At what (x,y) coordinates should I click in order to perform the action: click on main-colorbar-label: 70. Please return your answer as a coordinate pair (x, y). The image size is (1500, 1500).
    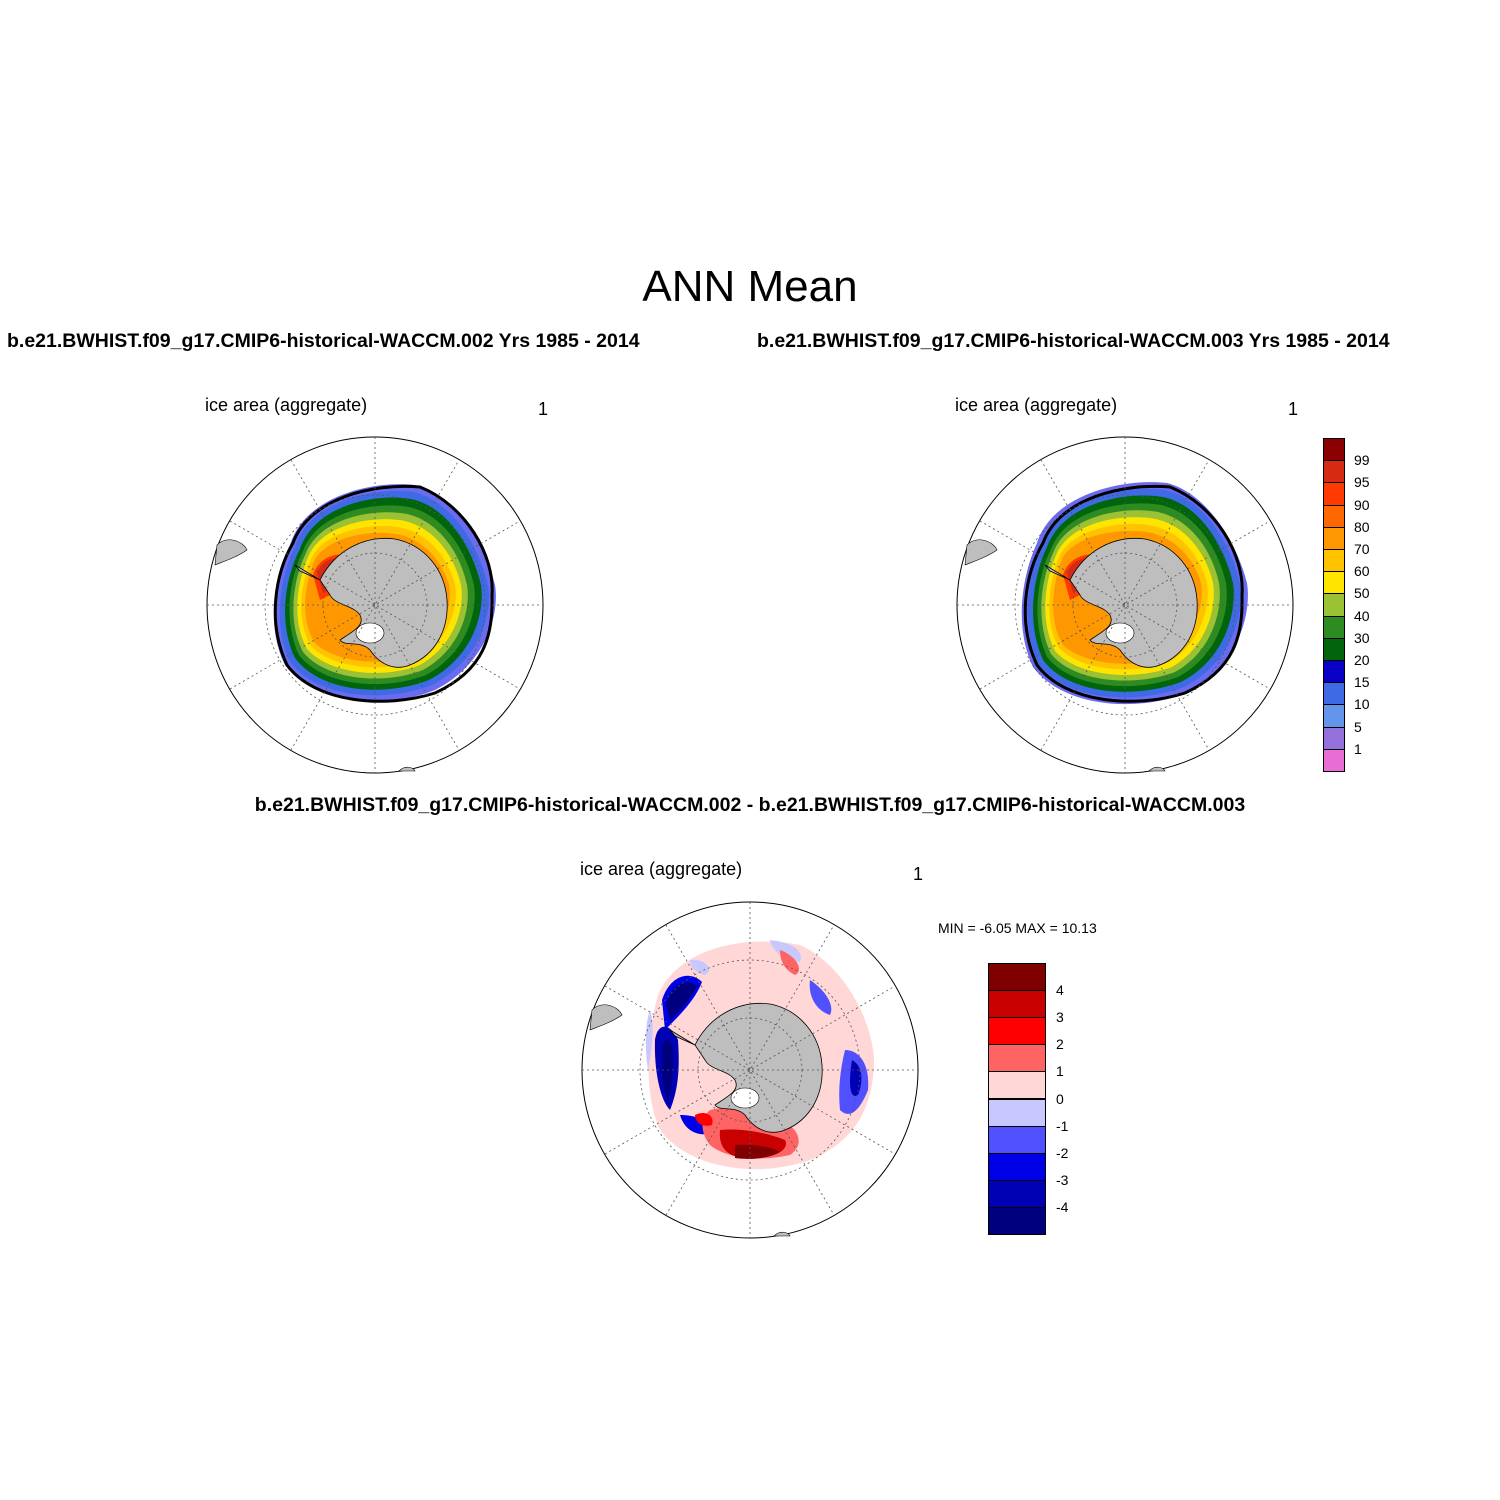
    Looking at the image, I should click on (1362, 549).